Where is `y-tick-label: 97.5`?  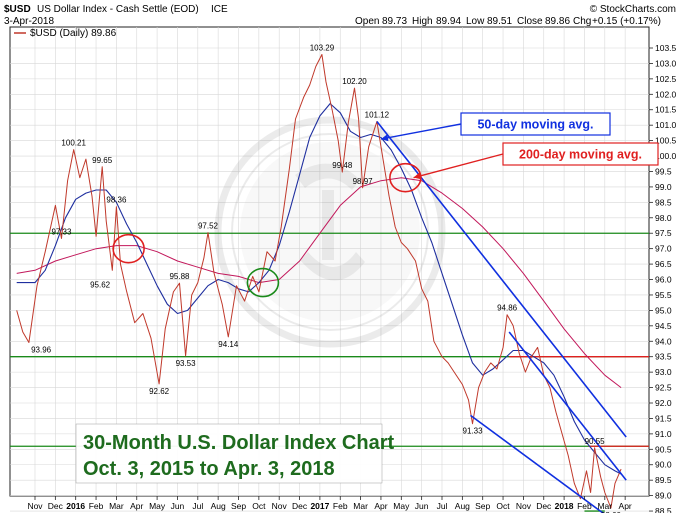 y-tick-label: 97.5 is located at coordinates (663, 233).